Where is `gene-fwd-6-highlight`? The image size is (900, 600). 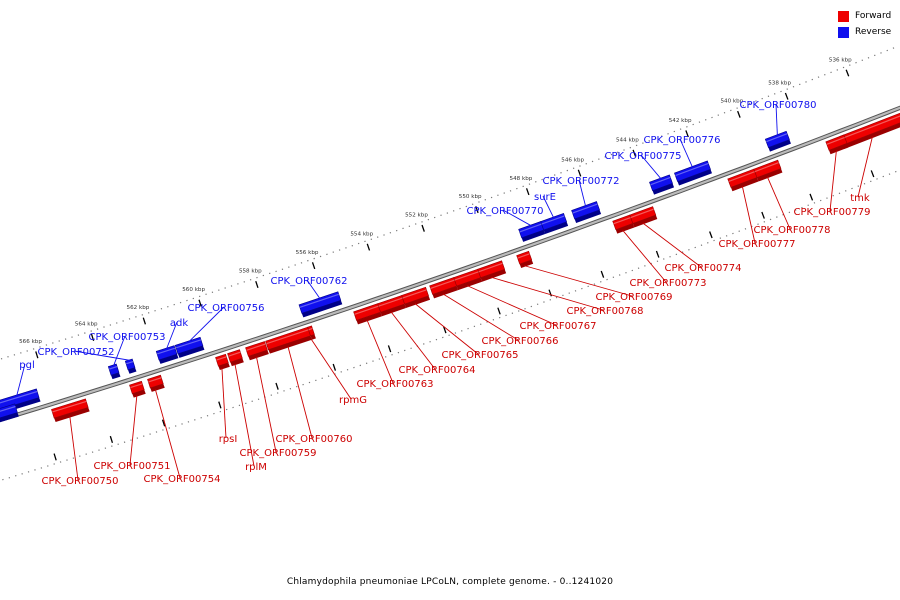 gene-fwd-6-highlight is located at coordinates (523, 256).